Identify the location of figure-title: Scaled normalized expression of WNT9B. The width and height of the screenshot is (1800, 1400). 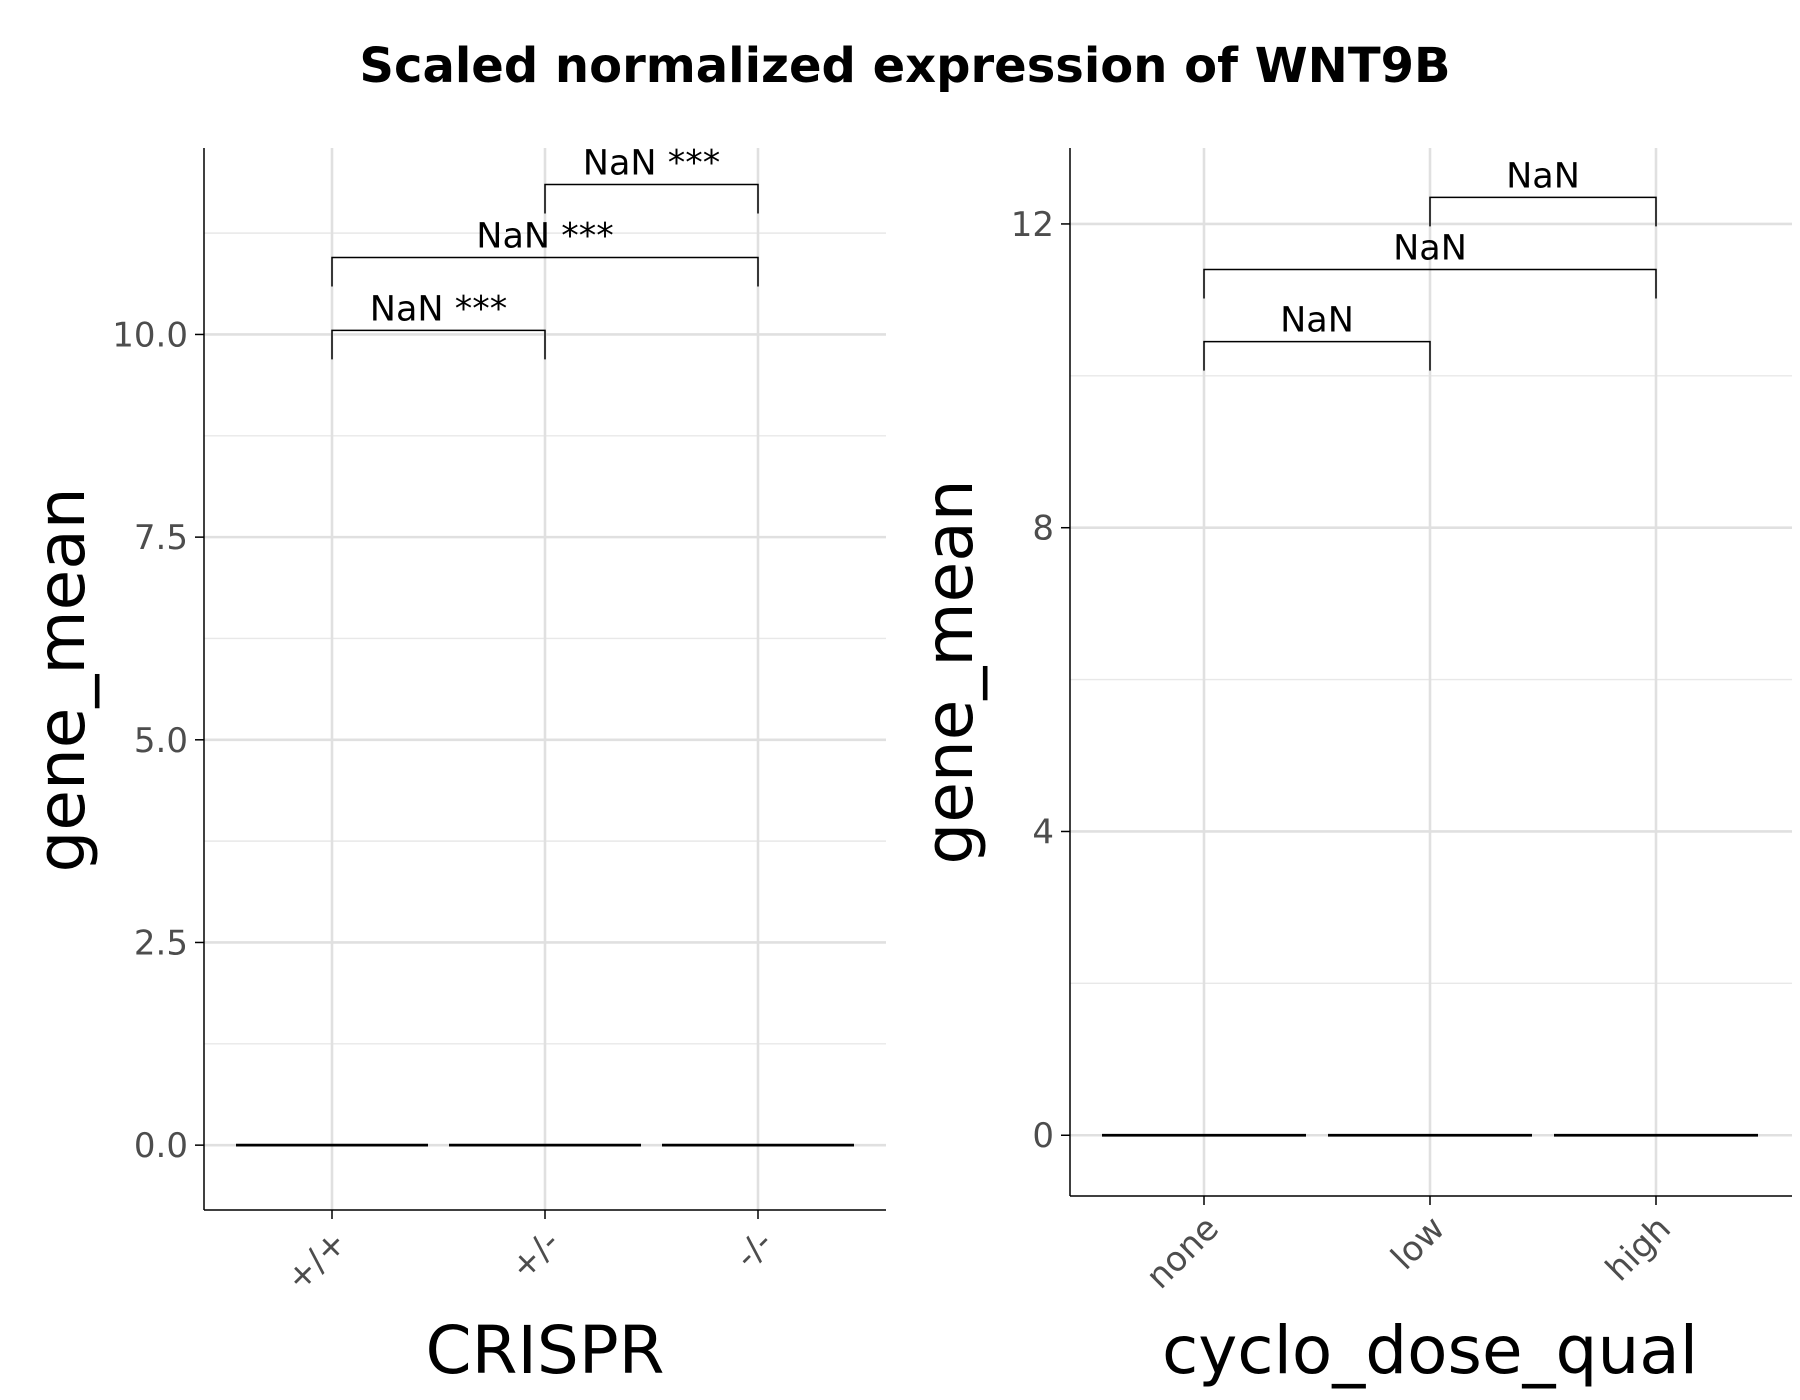
(904, 66).